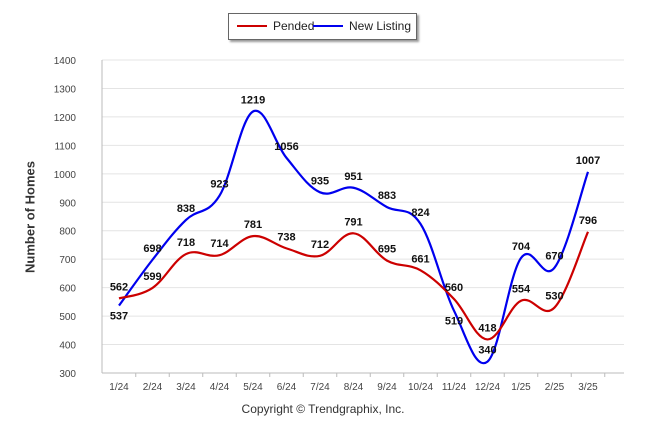 This screenshot has height=434, width=646. What do you see at coordinates (67, 374) in the screenshot?
I see `y-tick-label: 300` at bounding box center [67, 374].